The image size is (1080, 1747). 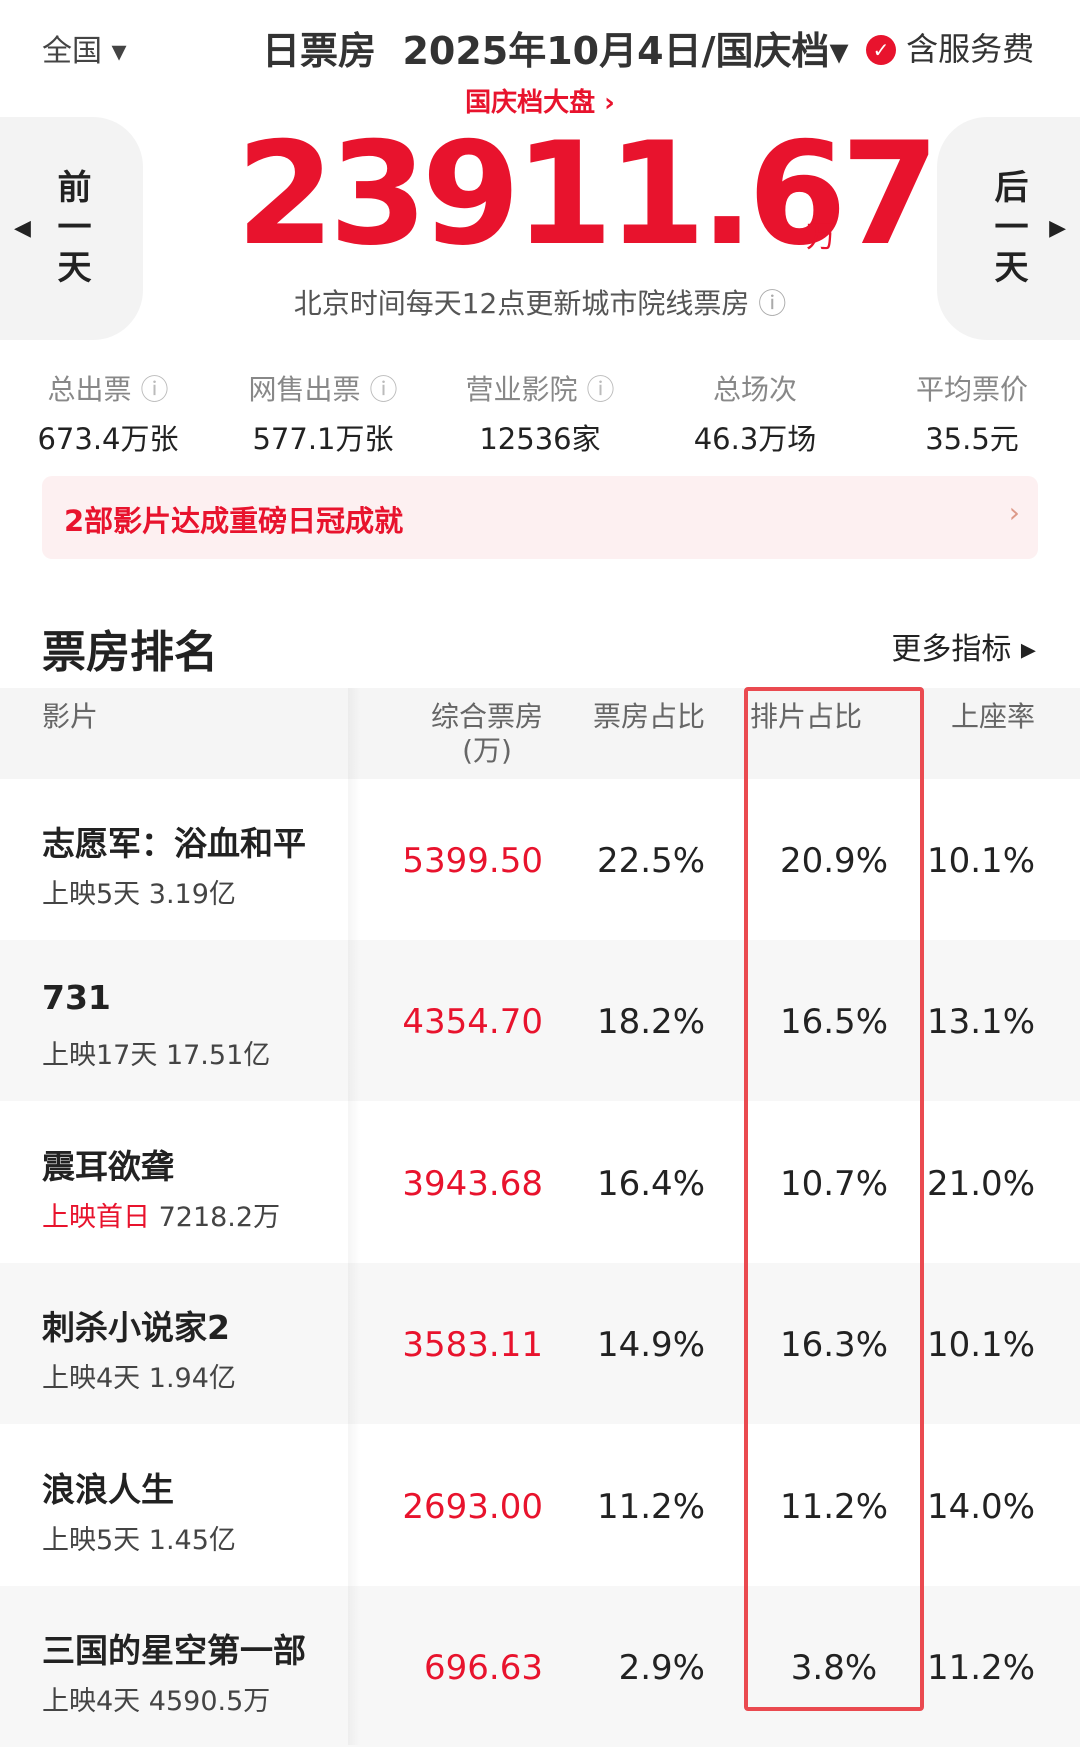 I want to click on stat-value: 12536家, so click(x=540, y=439).